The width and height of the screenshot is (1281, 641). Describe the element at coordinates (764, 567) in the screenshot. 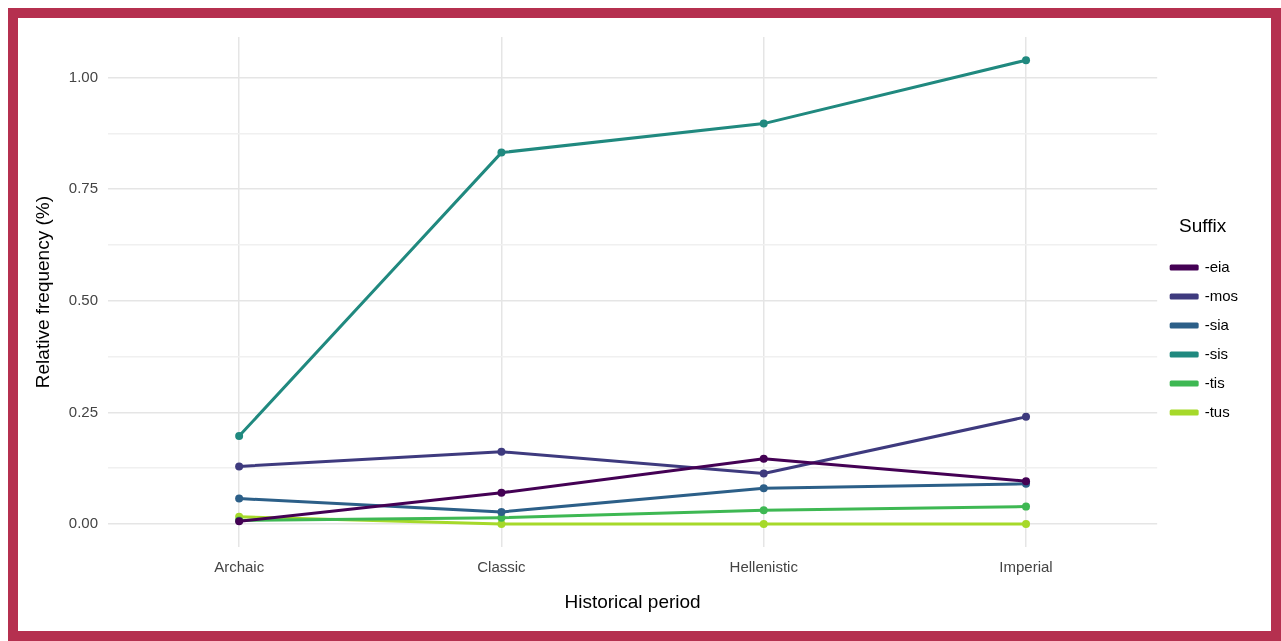

I see `x-tick-label: Hellenistic` at that location.